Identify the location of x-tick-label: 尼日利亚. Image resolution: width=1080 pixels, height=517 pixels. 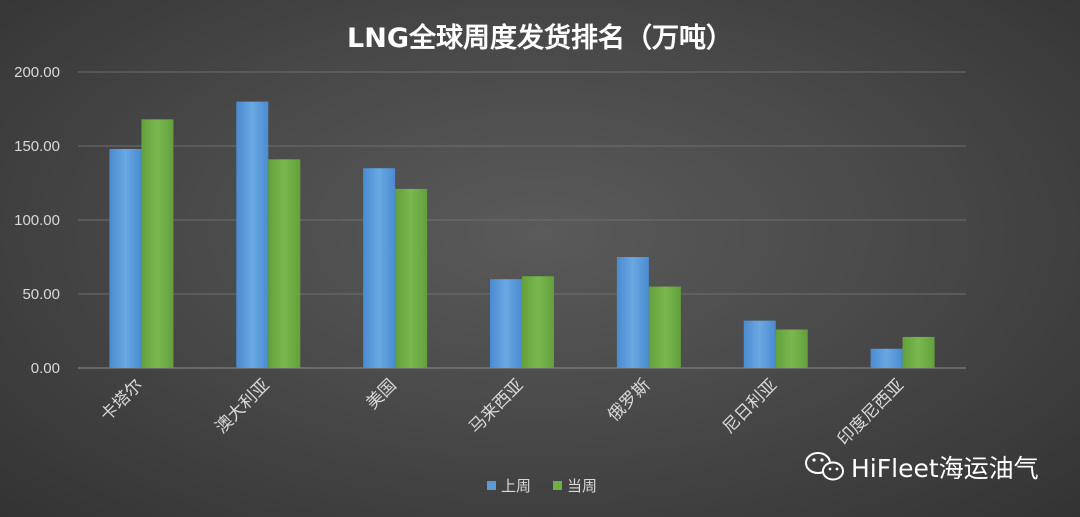
(750, 406).